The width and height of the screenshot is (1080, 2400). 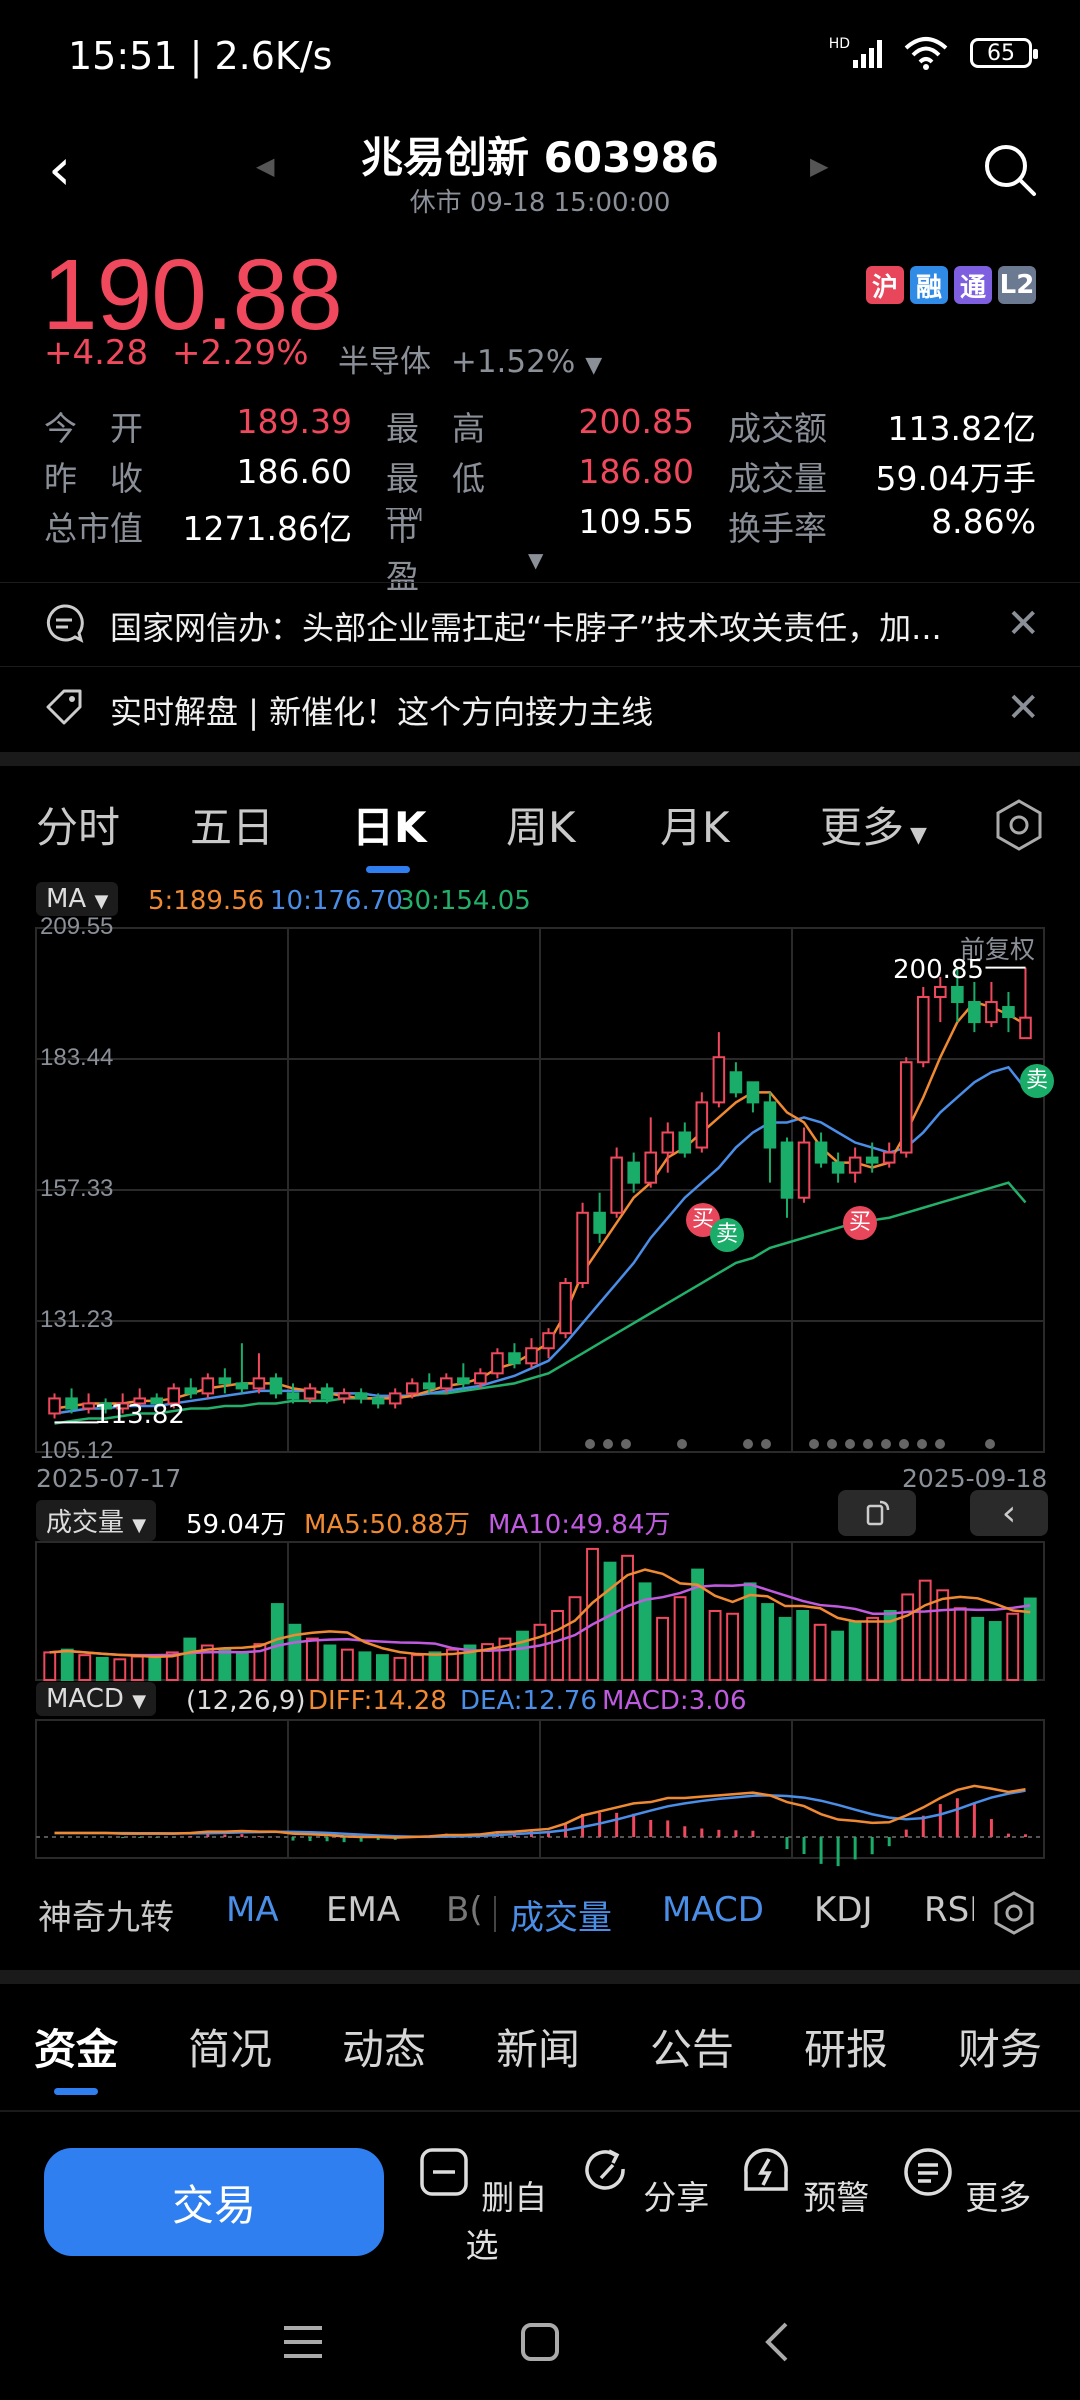 What do you see at coordinates (538, 2049) in the screenshot?
I see `tab-news: 新闻` at bounding box center [538, 2049].